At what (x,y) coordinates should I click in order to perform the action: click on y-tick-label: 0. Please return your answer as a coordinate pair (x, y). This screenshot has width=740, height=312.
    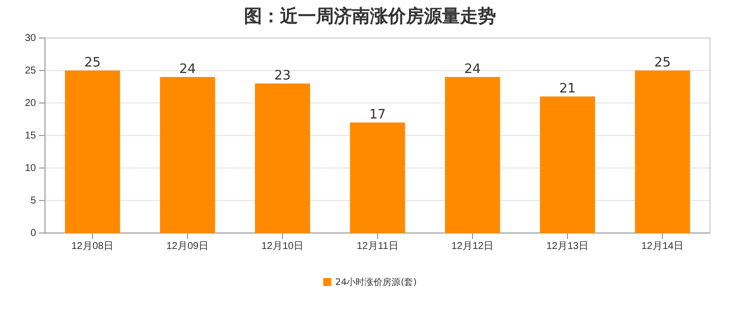
    Looking at the image, I should click on (33, 234).